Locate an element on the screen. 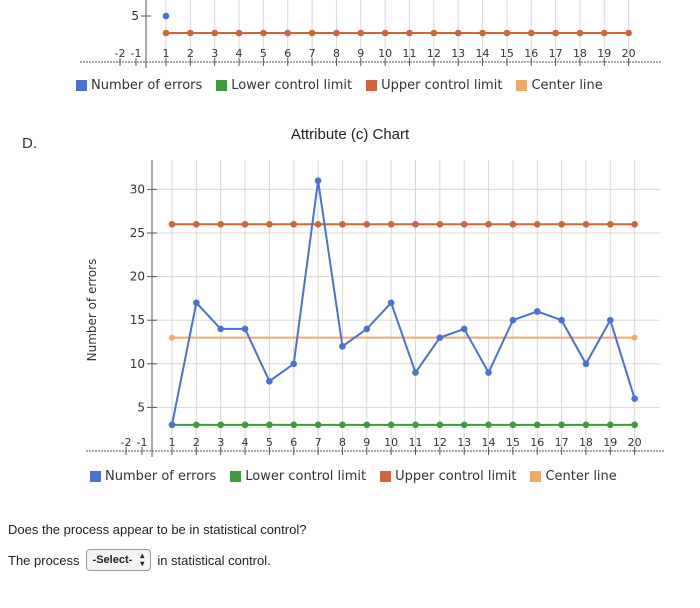 The height and width of the screenshot is (608, 700). y-tick-label: 15 is located at coordinates (137, 320).